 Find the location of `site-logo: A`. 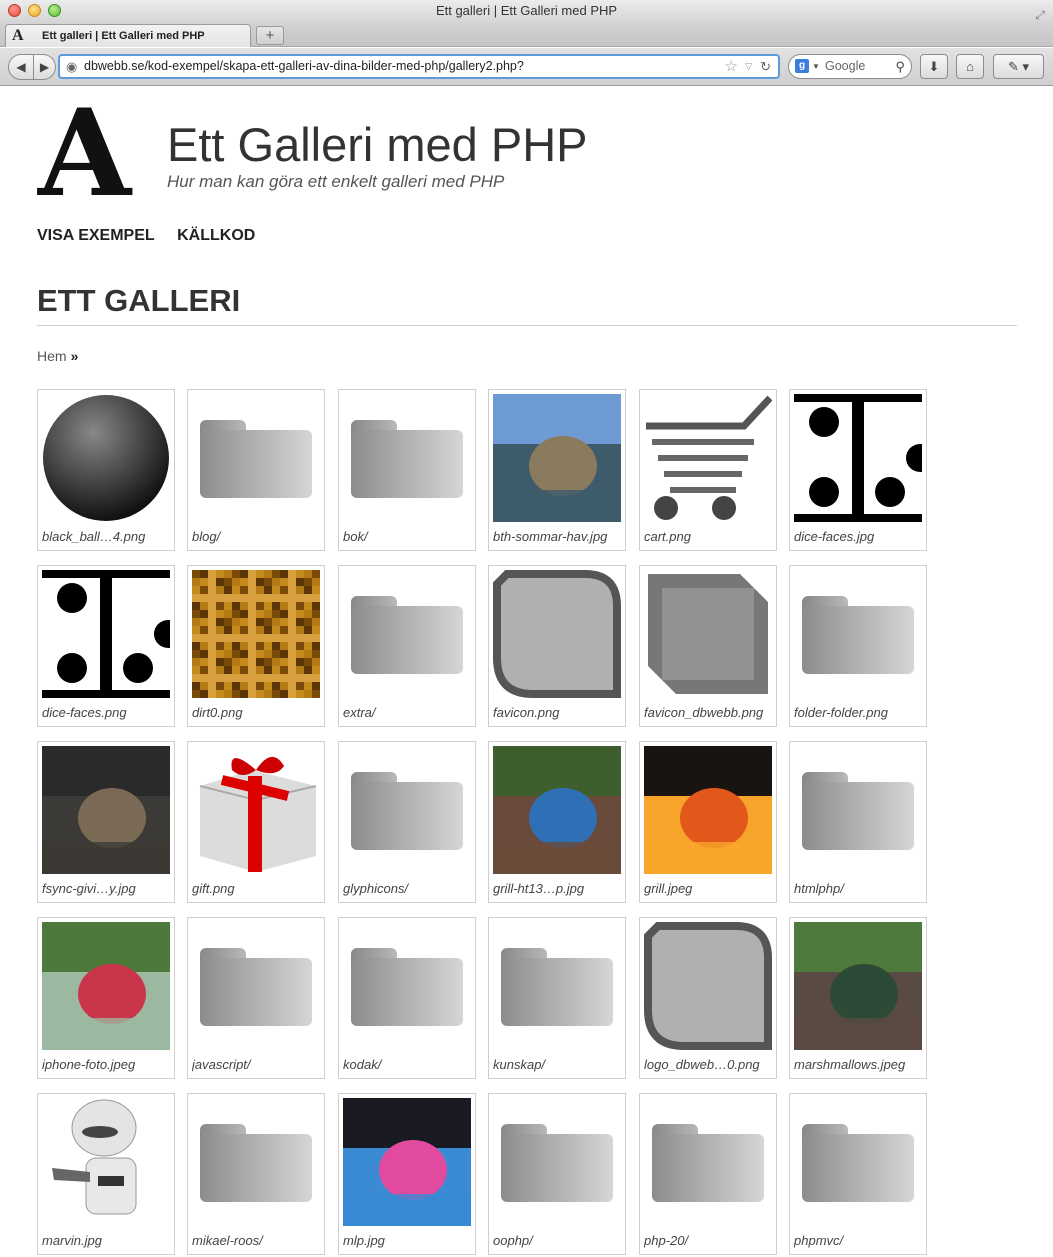

site-logo: A is located at coordinates (85, 153).